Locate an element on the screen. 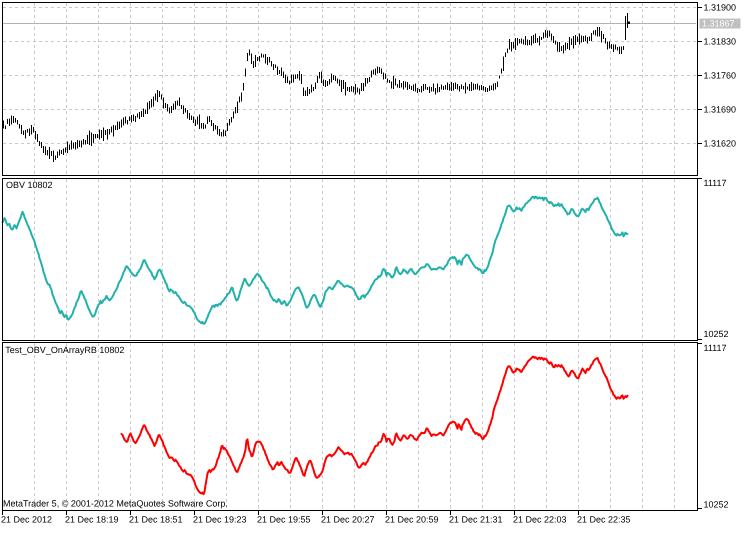  svg-text: OBV 10802 is located at coordinates (29, 185).